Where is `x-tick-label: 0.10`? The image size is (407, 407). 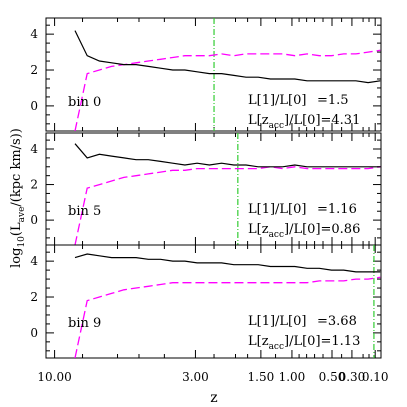 x-tick-label: 0.10 is located at coordinates (375, 377).